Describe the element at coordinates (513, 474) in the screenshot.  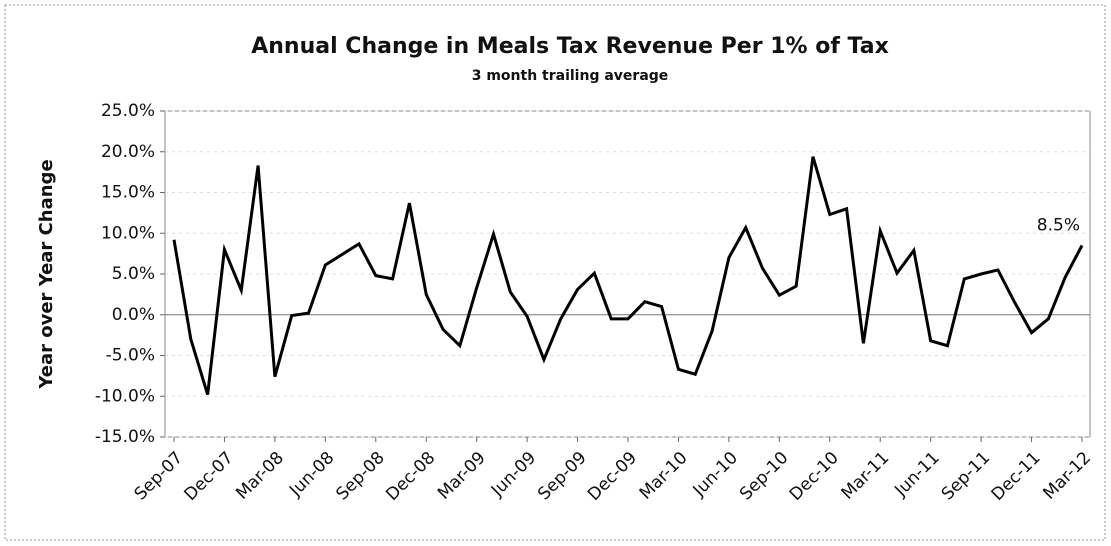
I see `x-tick-label: Jun-09` at that location.